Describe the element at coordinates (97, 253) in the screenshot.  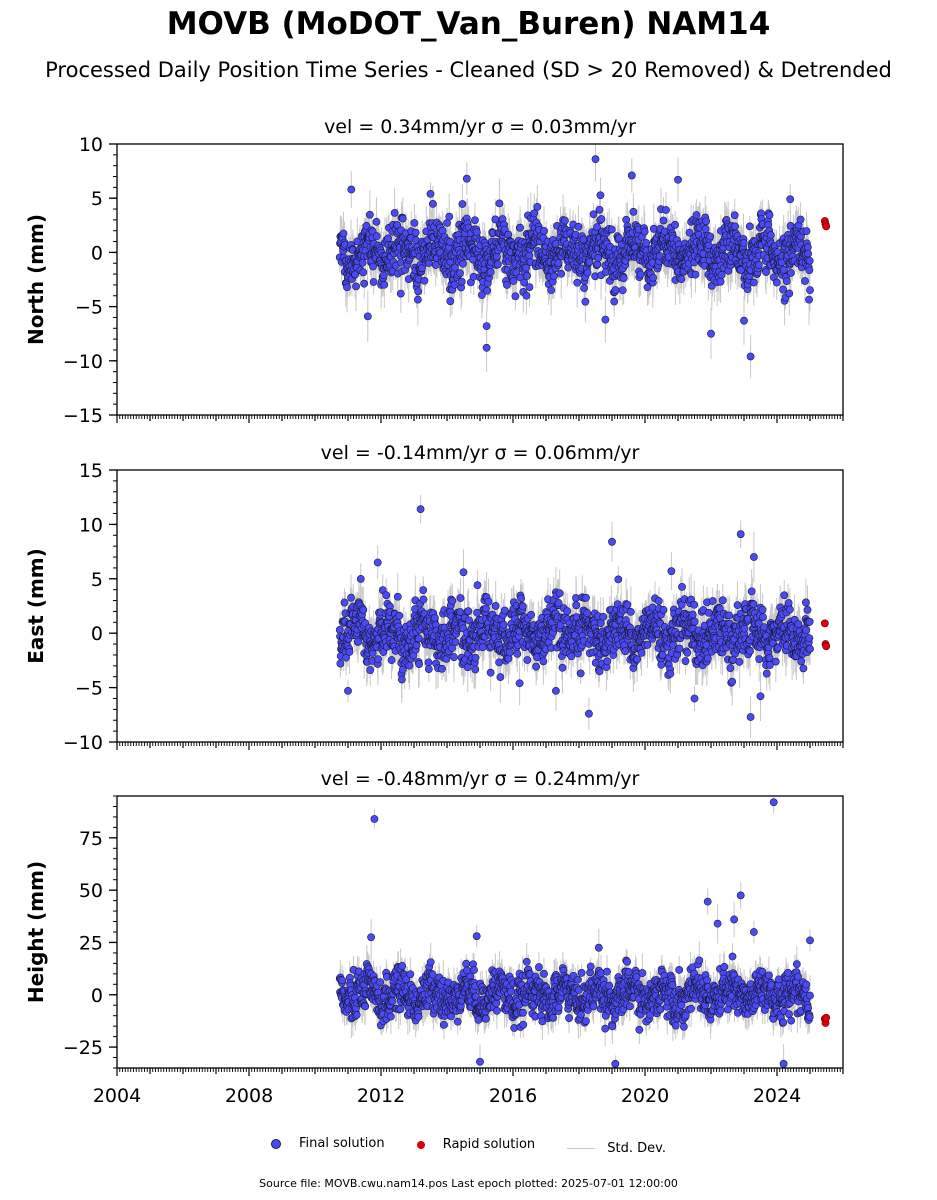
I see `y-tick-label: 0` at that location.